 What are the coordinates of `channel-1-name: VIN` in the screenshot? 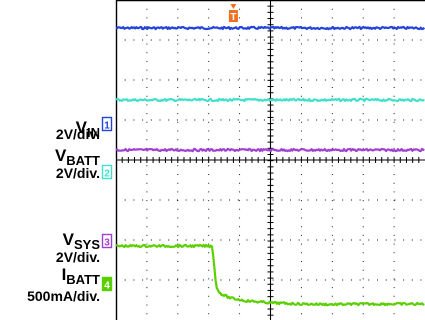 It's located at (88, 129).